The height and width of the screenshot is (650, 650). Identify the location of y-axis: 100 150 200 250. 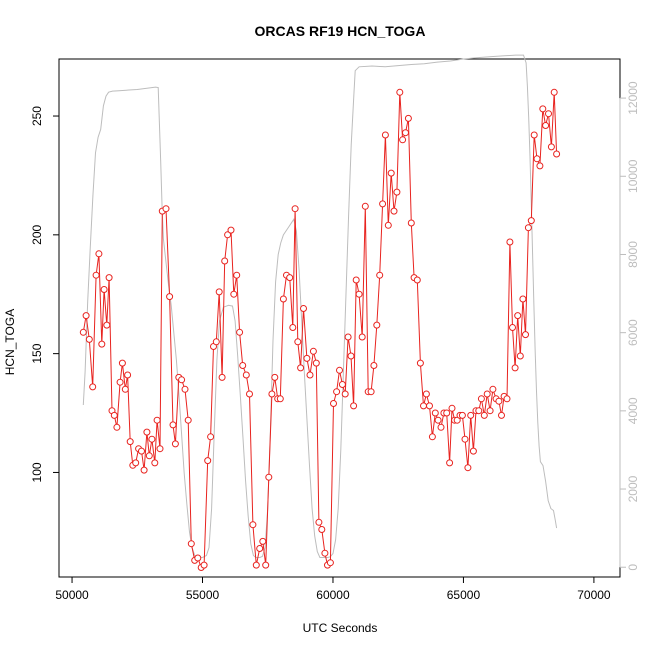
(44, 294).